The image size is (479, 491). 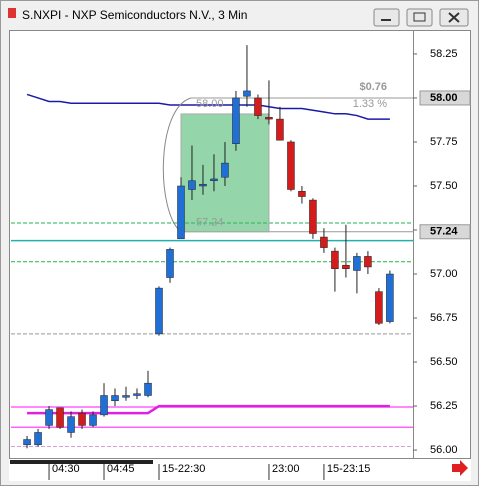 What do you see at coordinates (444, 362) in the screenshot?
I see `y-tick-label: 56.50` at bounding box center [444, 362].